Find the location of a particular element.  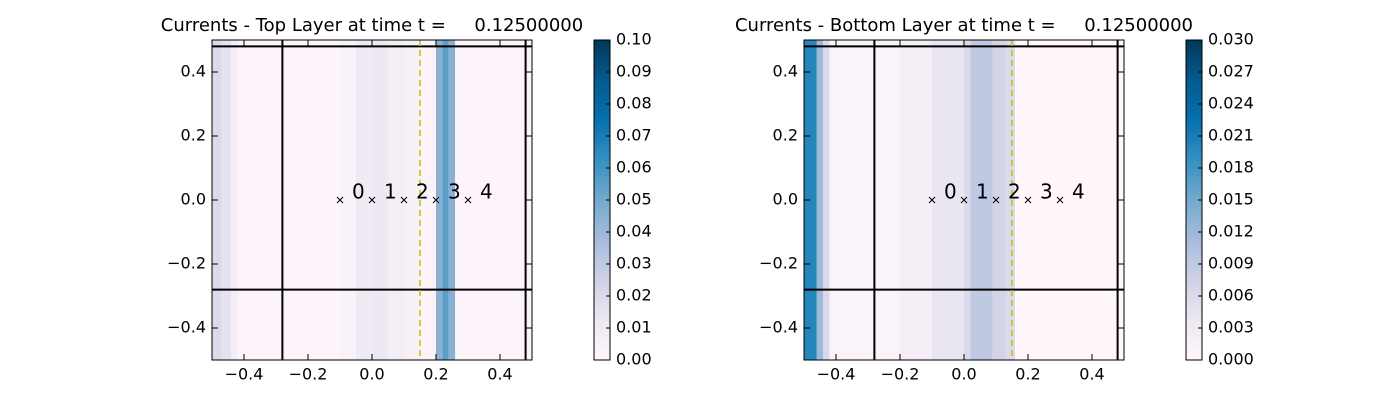

colorbar-tick-label: 0.10 is located at coordinates (634, 39).